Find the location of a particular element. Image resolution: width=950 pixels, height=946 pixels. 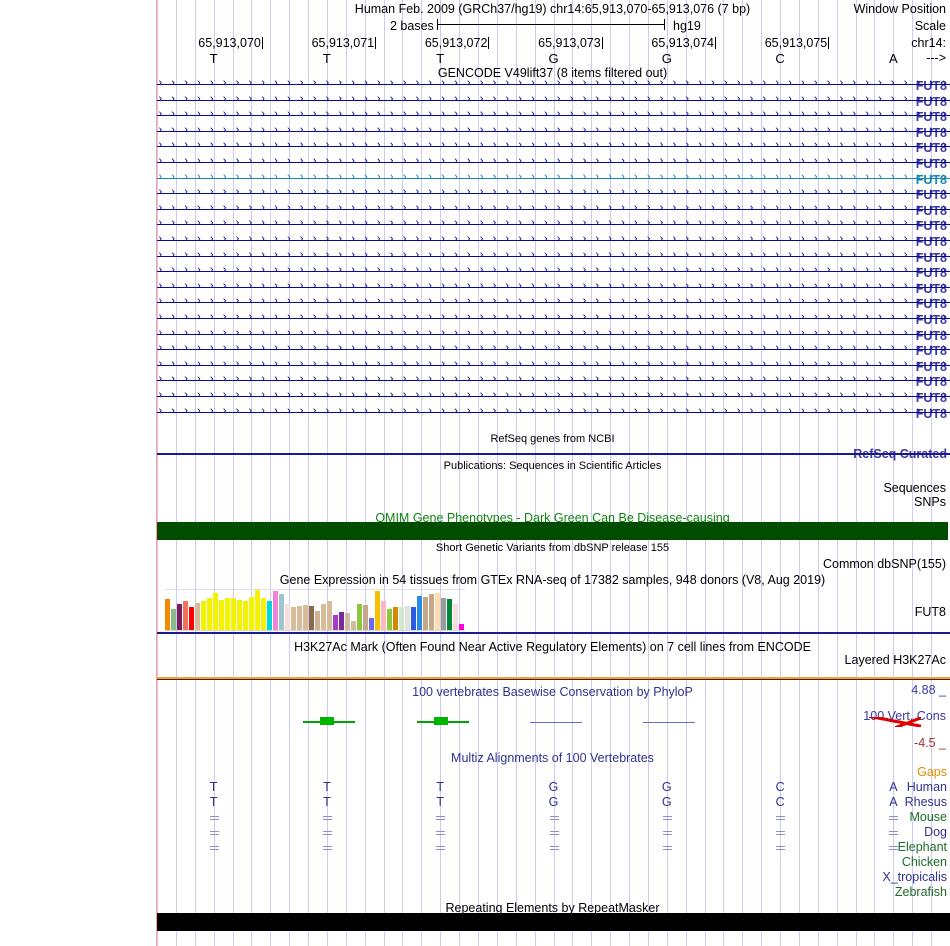

multiz-species-label: Dog is located at coordinates (935, 832).